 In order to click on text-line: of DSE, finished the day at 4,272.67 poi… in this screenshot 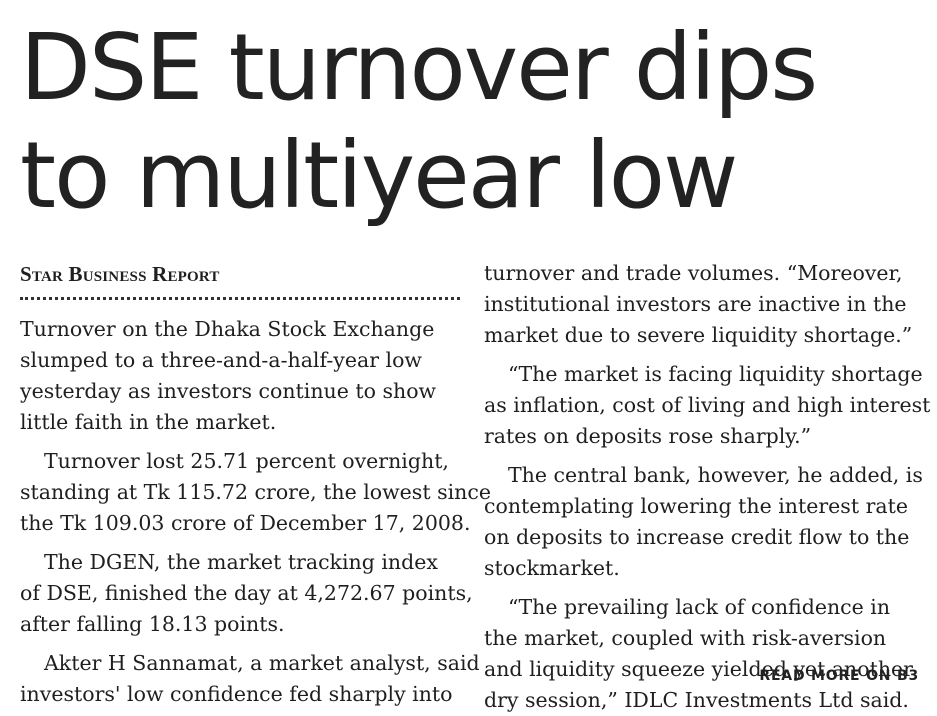, I will do `click(246, 593)`.